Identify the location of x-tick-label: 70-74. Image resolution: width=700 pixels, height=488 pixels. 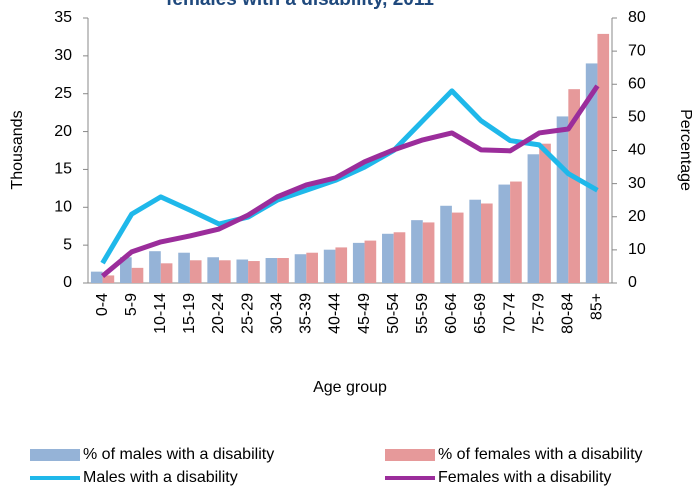
(509, 313).